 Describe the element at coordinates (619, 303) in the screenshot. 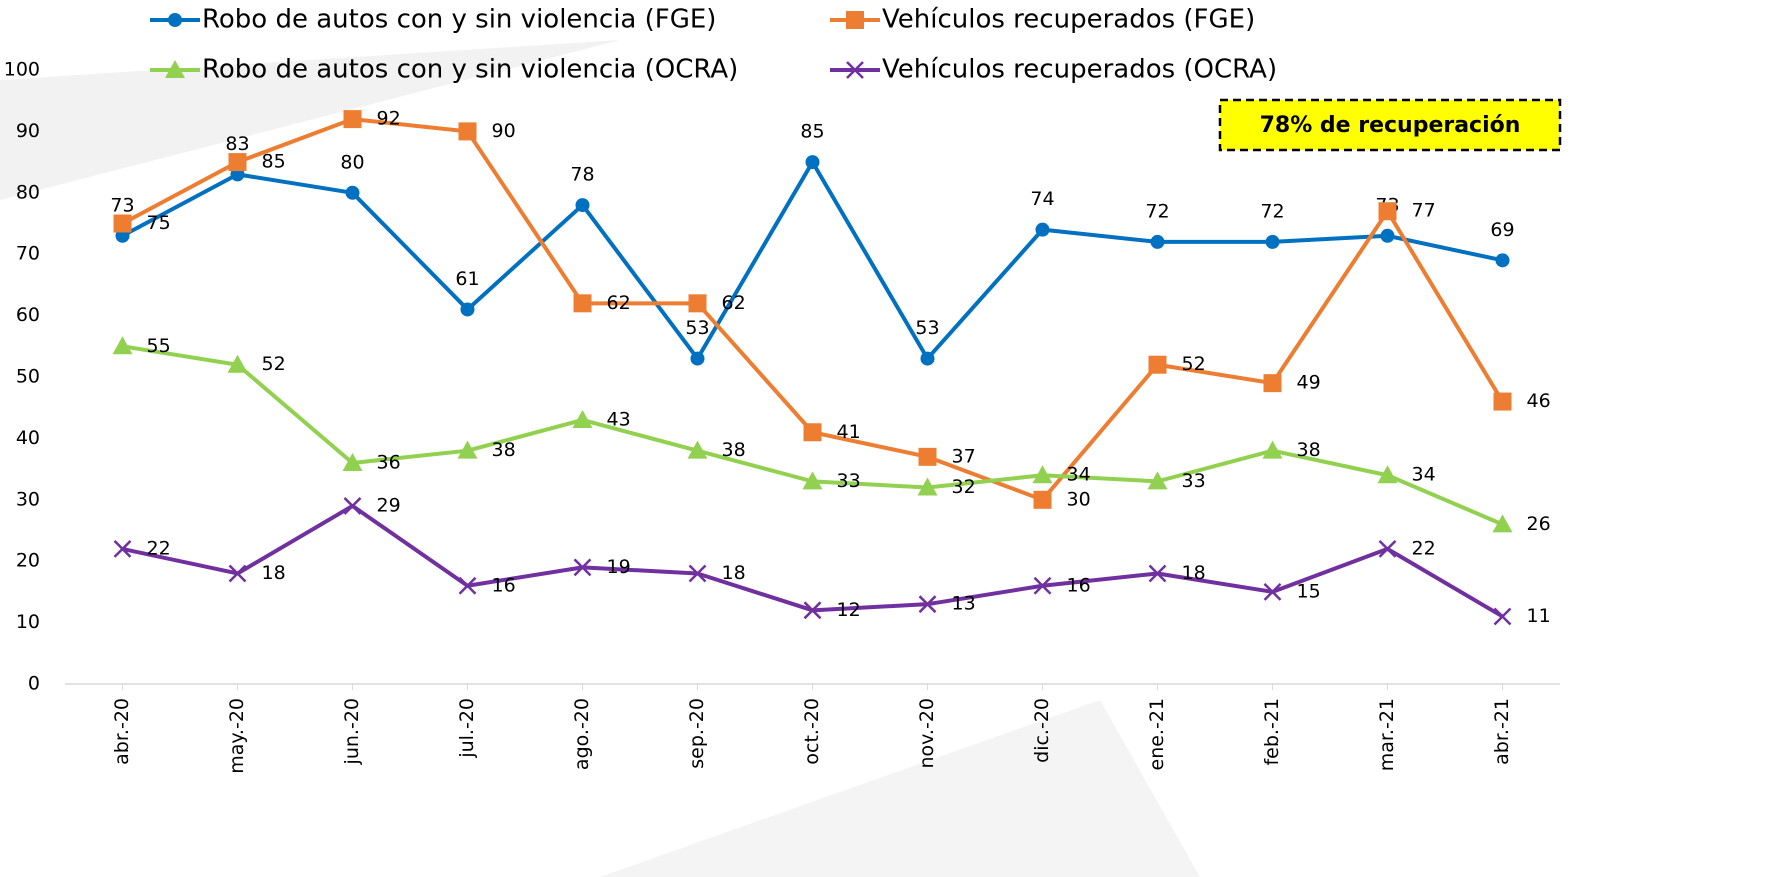

I see `data-label: 62` at that location.